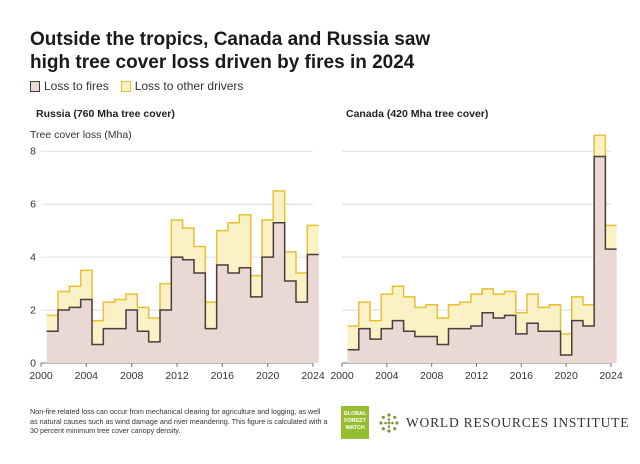  Describe the element at coordinates (611, 376) in the screenshot. I see `canada-x-tick-label-2024: 2024` at that location.